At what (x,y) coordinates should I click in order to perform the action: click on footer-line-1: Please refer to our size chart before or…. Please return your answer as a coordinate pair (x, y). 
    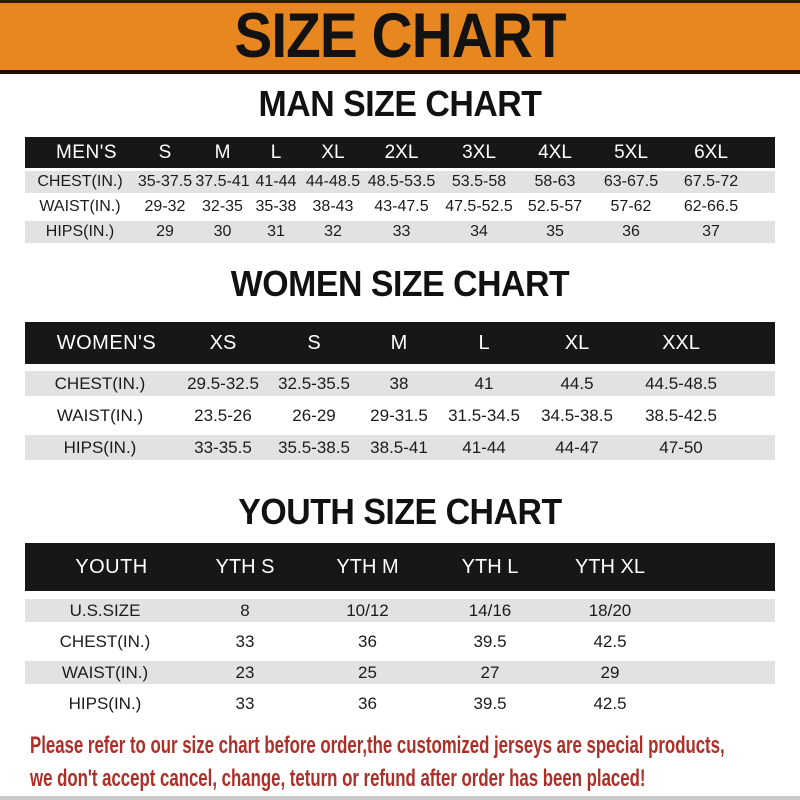
    Looking at the image, I should click on (377, 745).